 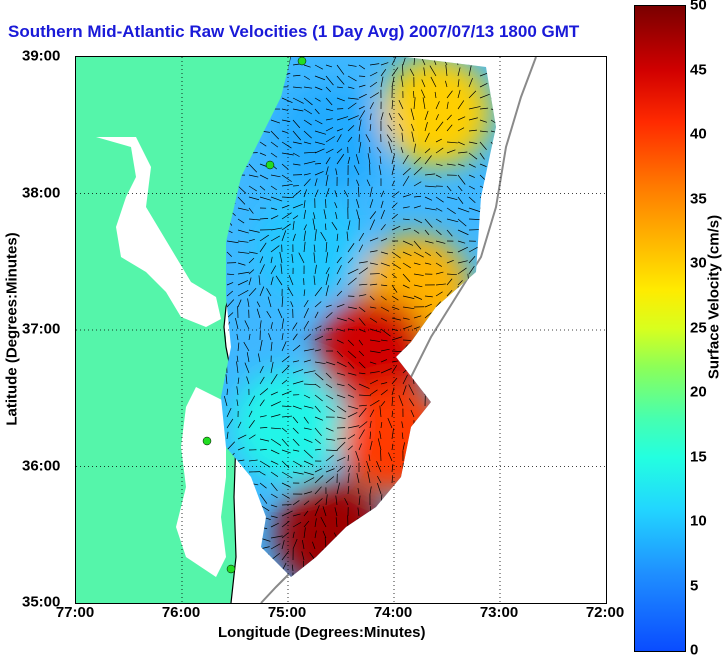 What do you see at coordinates (698, 392) in the screenshot?
I see `colorbar-tick-label: 20` at bounding box center [698, 392].